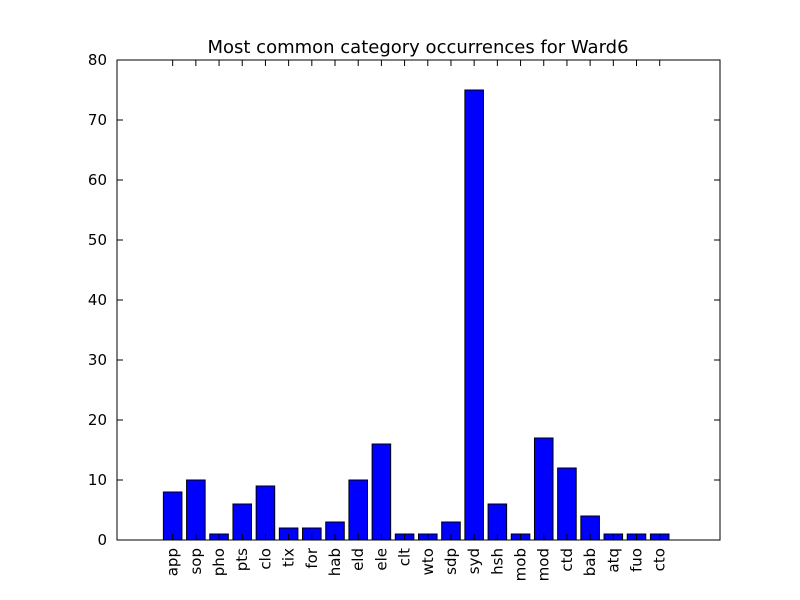 This screenshot has height=600, width=800. Describe the element at coordinates (97, 240) in the screenshot. I see `y-tick-label: 50` at that location.